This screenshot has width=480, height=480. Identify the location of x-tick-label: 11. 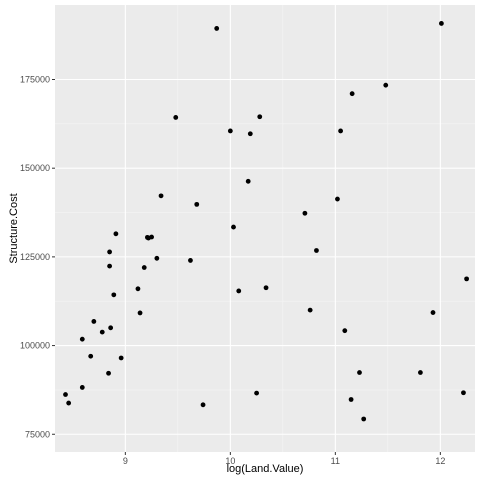
(335, 461).